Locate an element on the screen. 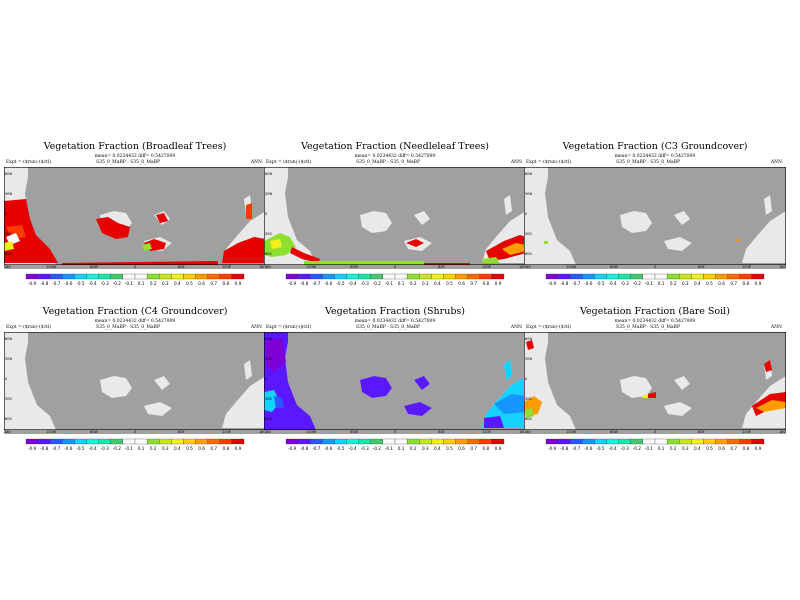 This screenshot has width=800, height=600. lon-label: 60E is located at coordinates (701, 432).